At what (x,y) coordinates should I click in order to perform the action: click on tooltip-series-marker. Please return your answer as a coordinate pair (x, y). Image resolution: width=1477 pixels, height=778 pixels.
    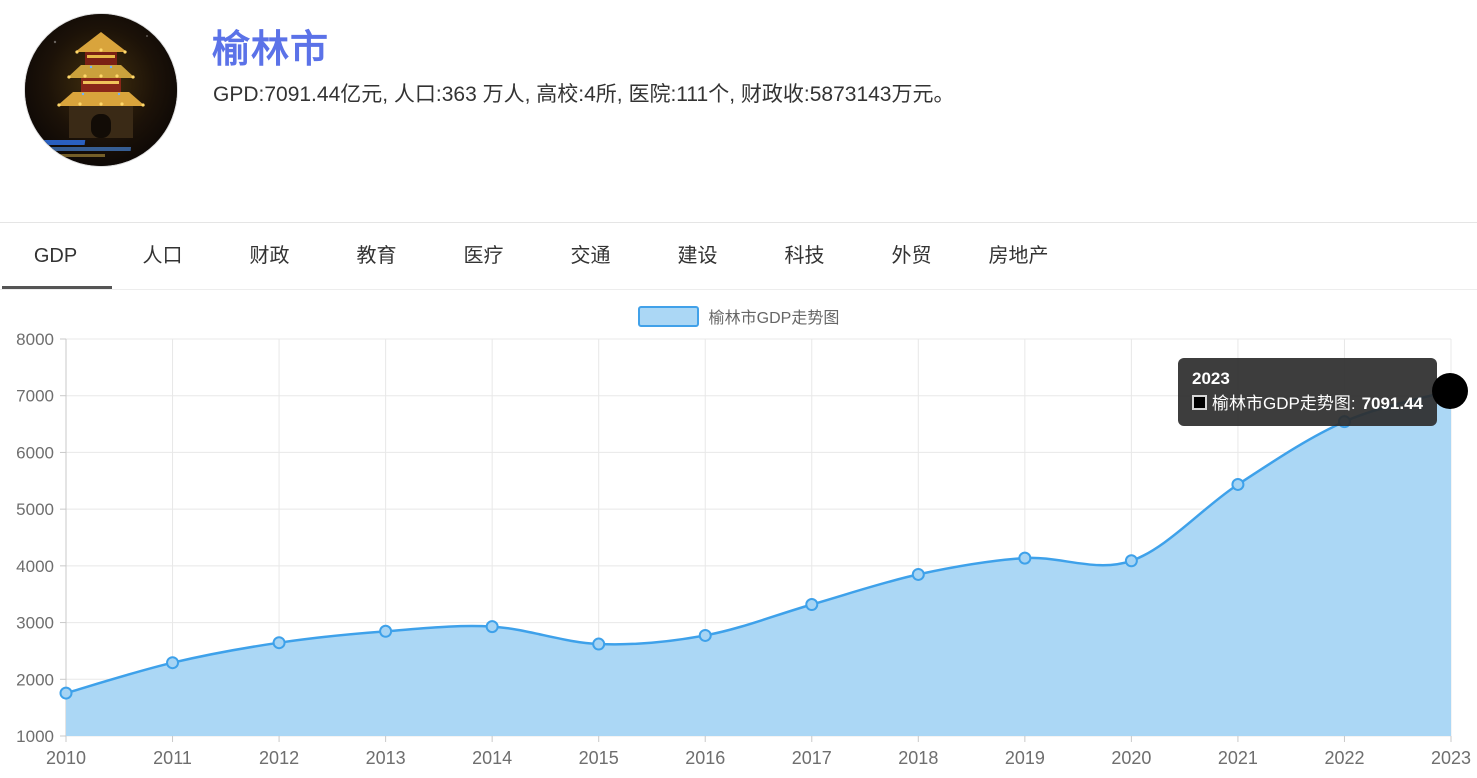
    Looking at the image, I should click on (1199, 402).